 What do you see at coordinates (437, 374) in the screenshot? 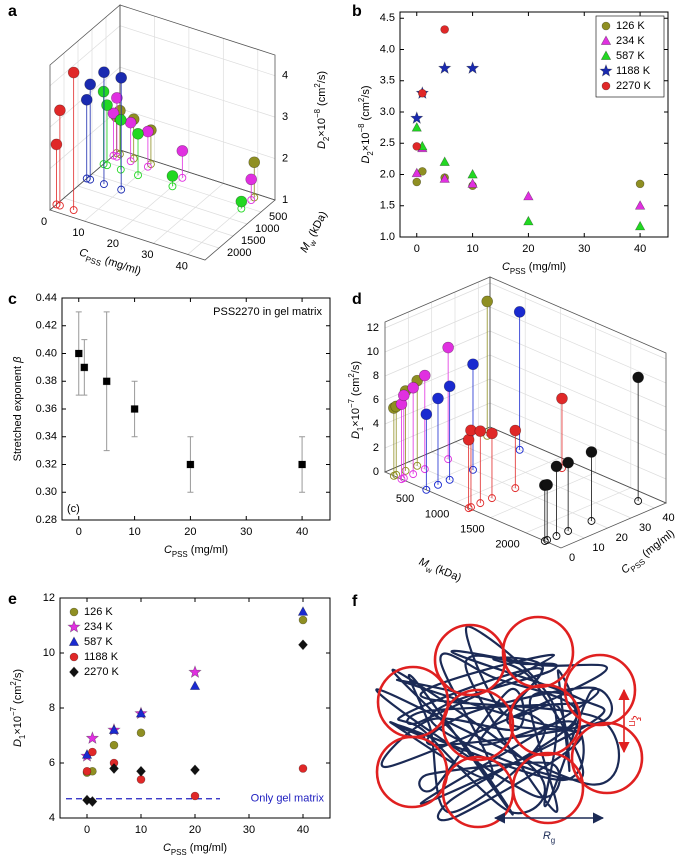
I see `back-wall` at bounding box center [437, 374].